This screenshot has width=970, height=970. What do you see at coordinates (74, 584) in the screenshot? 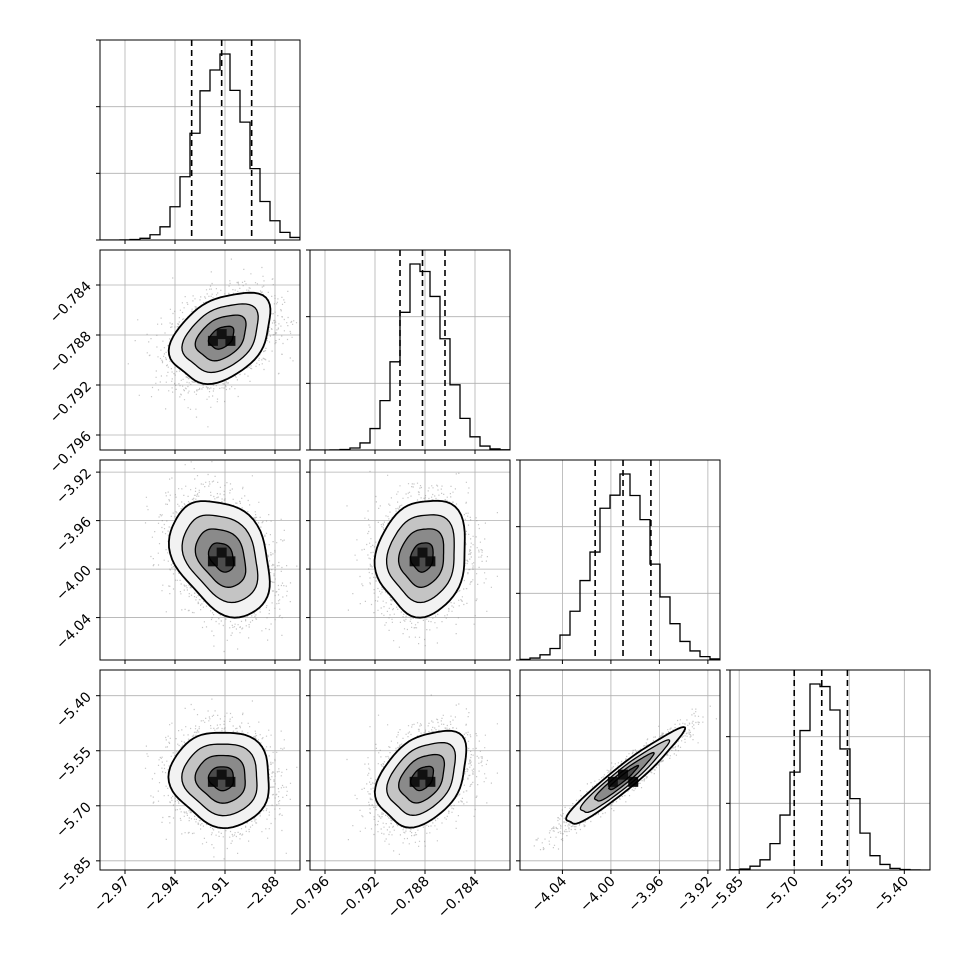
I see `y-tick-label: −4.00` at bounding box center [74, 584].